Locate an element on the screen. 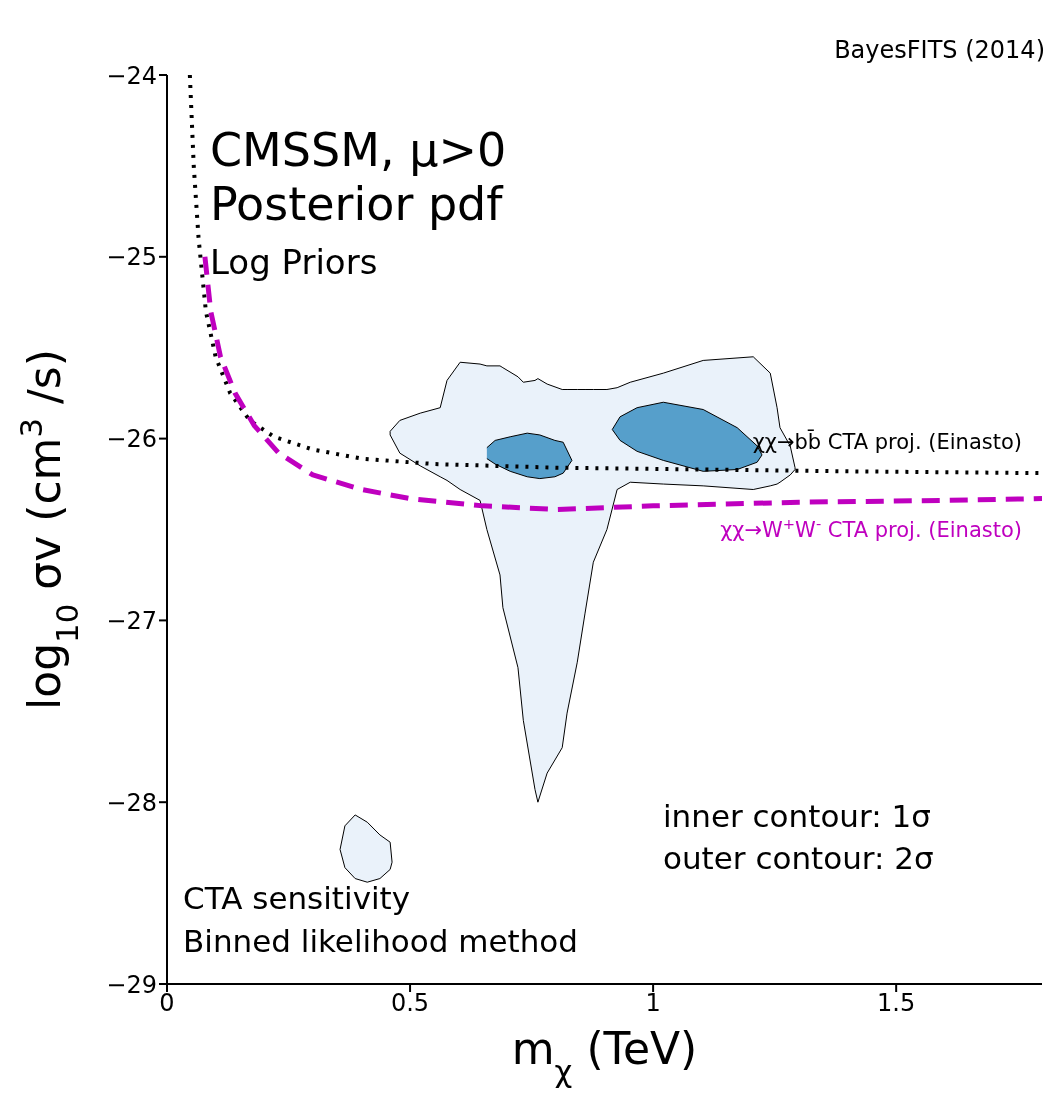 This screenshot has width=1045, height=1100. annotation: outer contour: 2σ is located at coordinates (798, 858).